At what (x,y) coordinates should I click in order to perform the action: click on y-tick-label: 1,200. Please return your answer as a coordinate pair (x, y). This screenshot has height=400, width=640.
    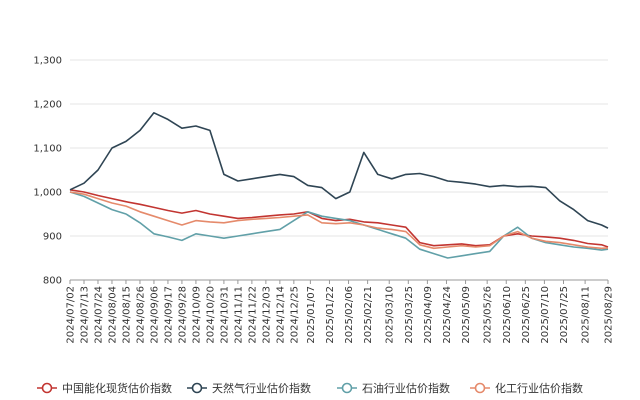
    Looking at the image, I should click on (47, 105).